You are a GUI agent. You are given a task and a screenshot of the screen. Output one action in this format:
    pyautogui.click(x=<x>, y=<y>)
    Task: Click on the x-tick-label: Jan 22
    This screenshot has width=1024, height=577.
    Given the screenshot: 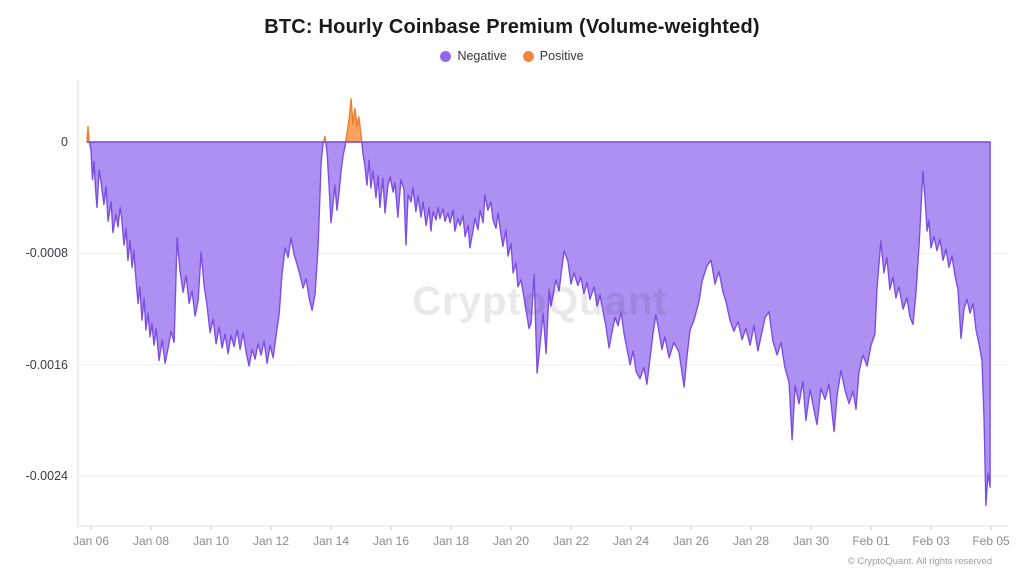 What is the action you would take?
    pyautogui.click(x=571, y=541)
    